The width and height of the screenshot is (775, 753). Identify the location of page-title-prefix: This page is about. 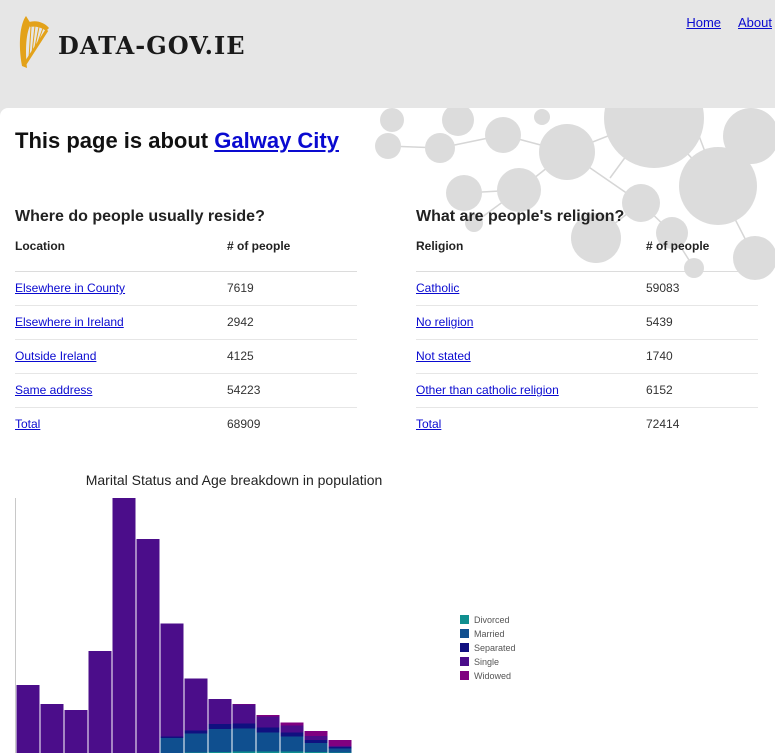
(112, 140).